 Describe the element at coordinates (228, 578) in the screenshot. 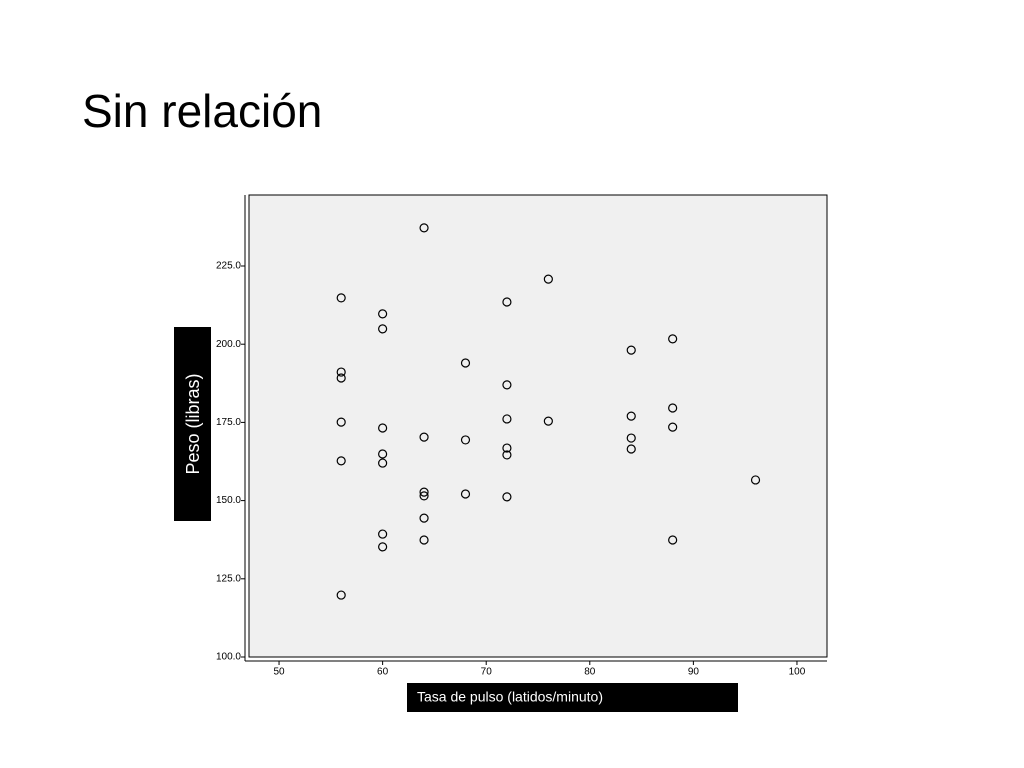

I see `y-tick-label: 125.0` at that location.